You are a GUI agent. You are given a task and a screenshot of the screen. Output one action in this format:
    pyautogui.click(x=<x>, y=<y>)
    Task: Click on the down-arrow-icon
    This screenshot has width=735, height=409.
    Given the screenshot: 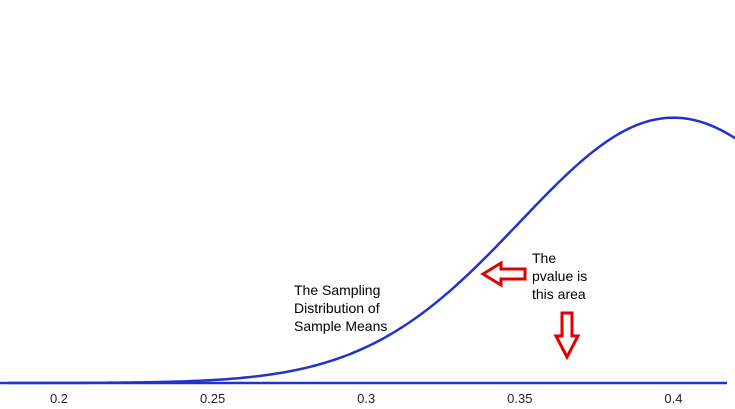 What is the action you would take?
    pyautogui.click(x=567, y=336)
    